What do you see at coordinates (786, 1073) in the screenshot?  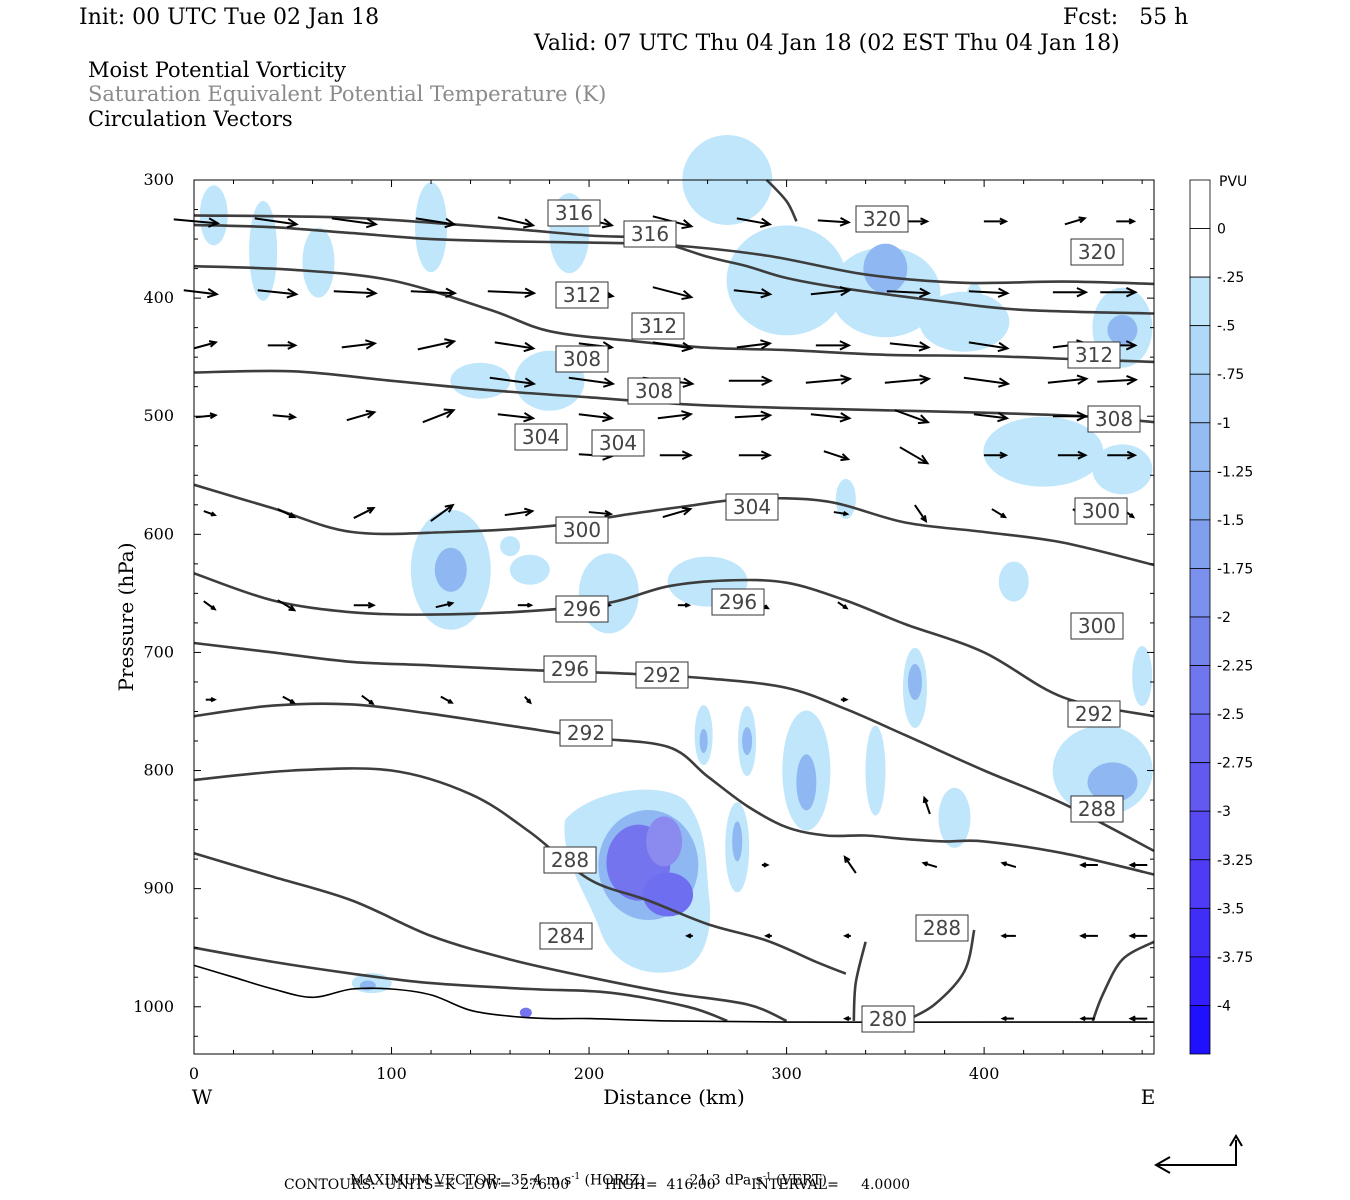 I see `x-tick-label: 300` at bounding box center [786, 1073].